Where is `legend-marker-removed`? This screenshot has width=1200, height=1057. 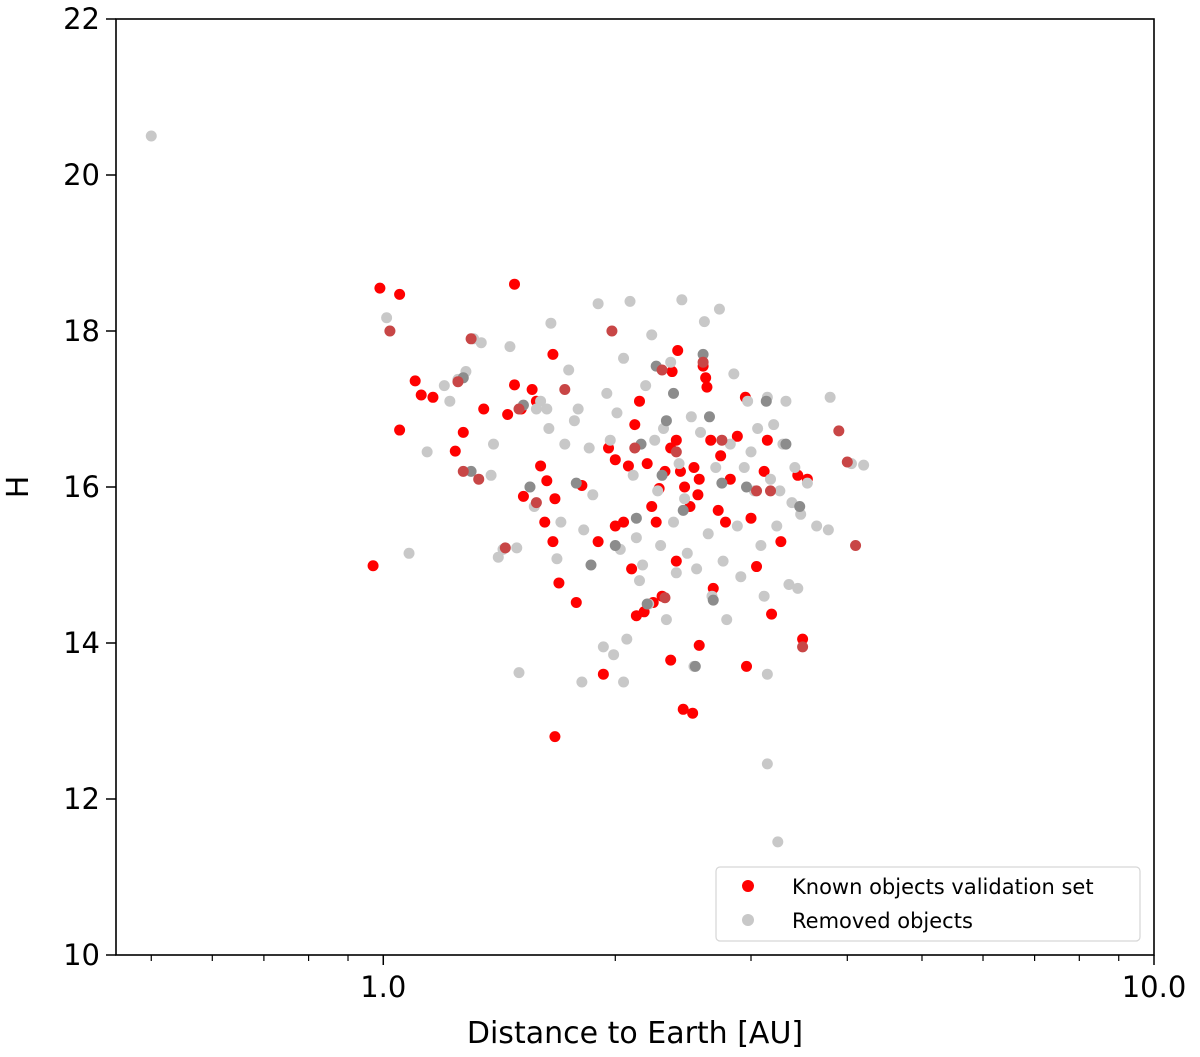
legend-marker-removed is located at coordinates (748, 920).